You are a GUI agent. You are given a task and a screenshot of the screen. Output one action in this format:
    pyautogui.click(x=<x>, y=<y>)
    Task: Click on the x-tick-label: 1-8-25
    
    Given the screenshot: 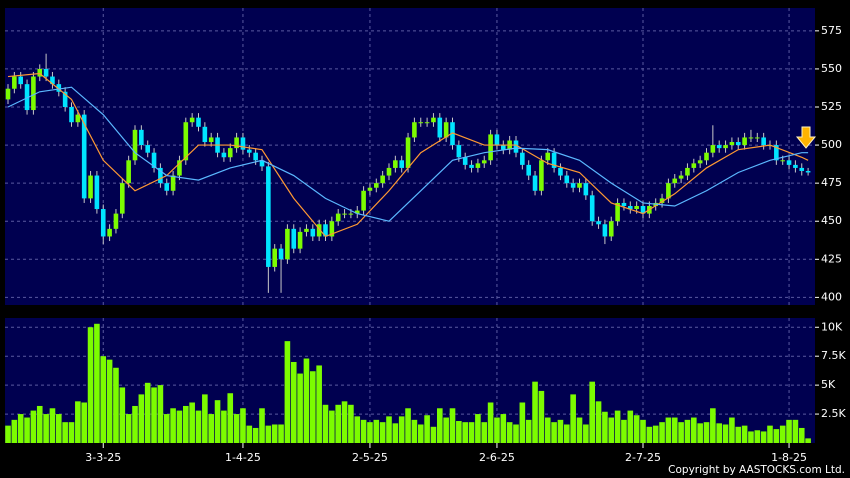 What is the action you would take?
    pyautogui.click(x=789, y=457)
    